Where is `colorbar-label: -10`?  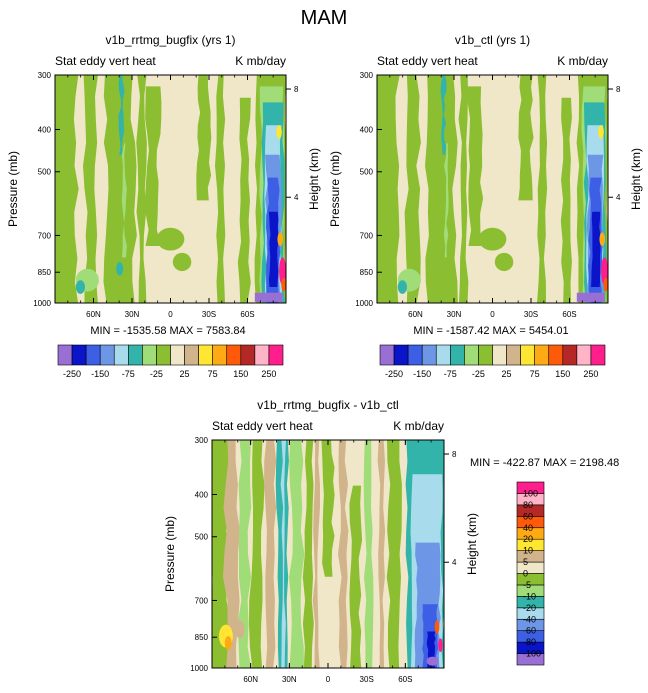
colorbar-label: -10 is located at coordinates (529, 596).